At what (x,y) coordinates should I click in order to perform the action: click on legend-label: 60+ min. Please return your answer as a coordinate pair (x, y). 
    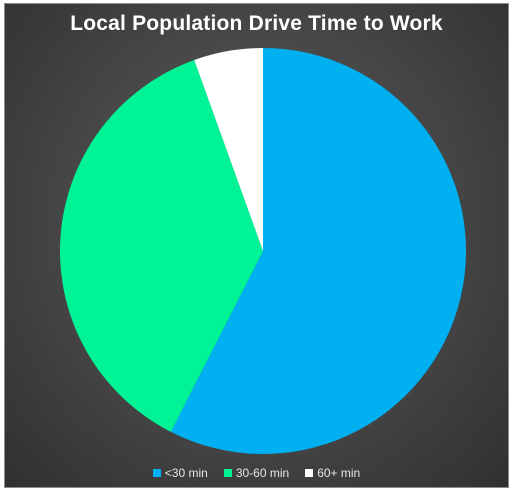
    Looking at the image, I should click on (339, 473).